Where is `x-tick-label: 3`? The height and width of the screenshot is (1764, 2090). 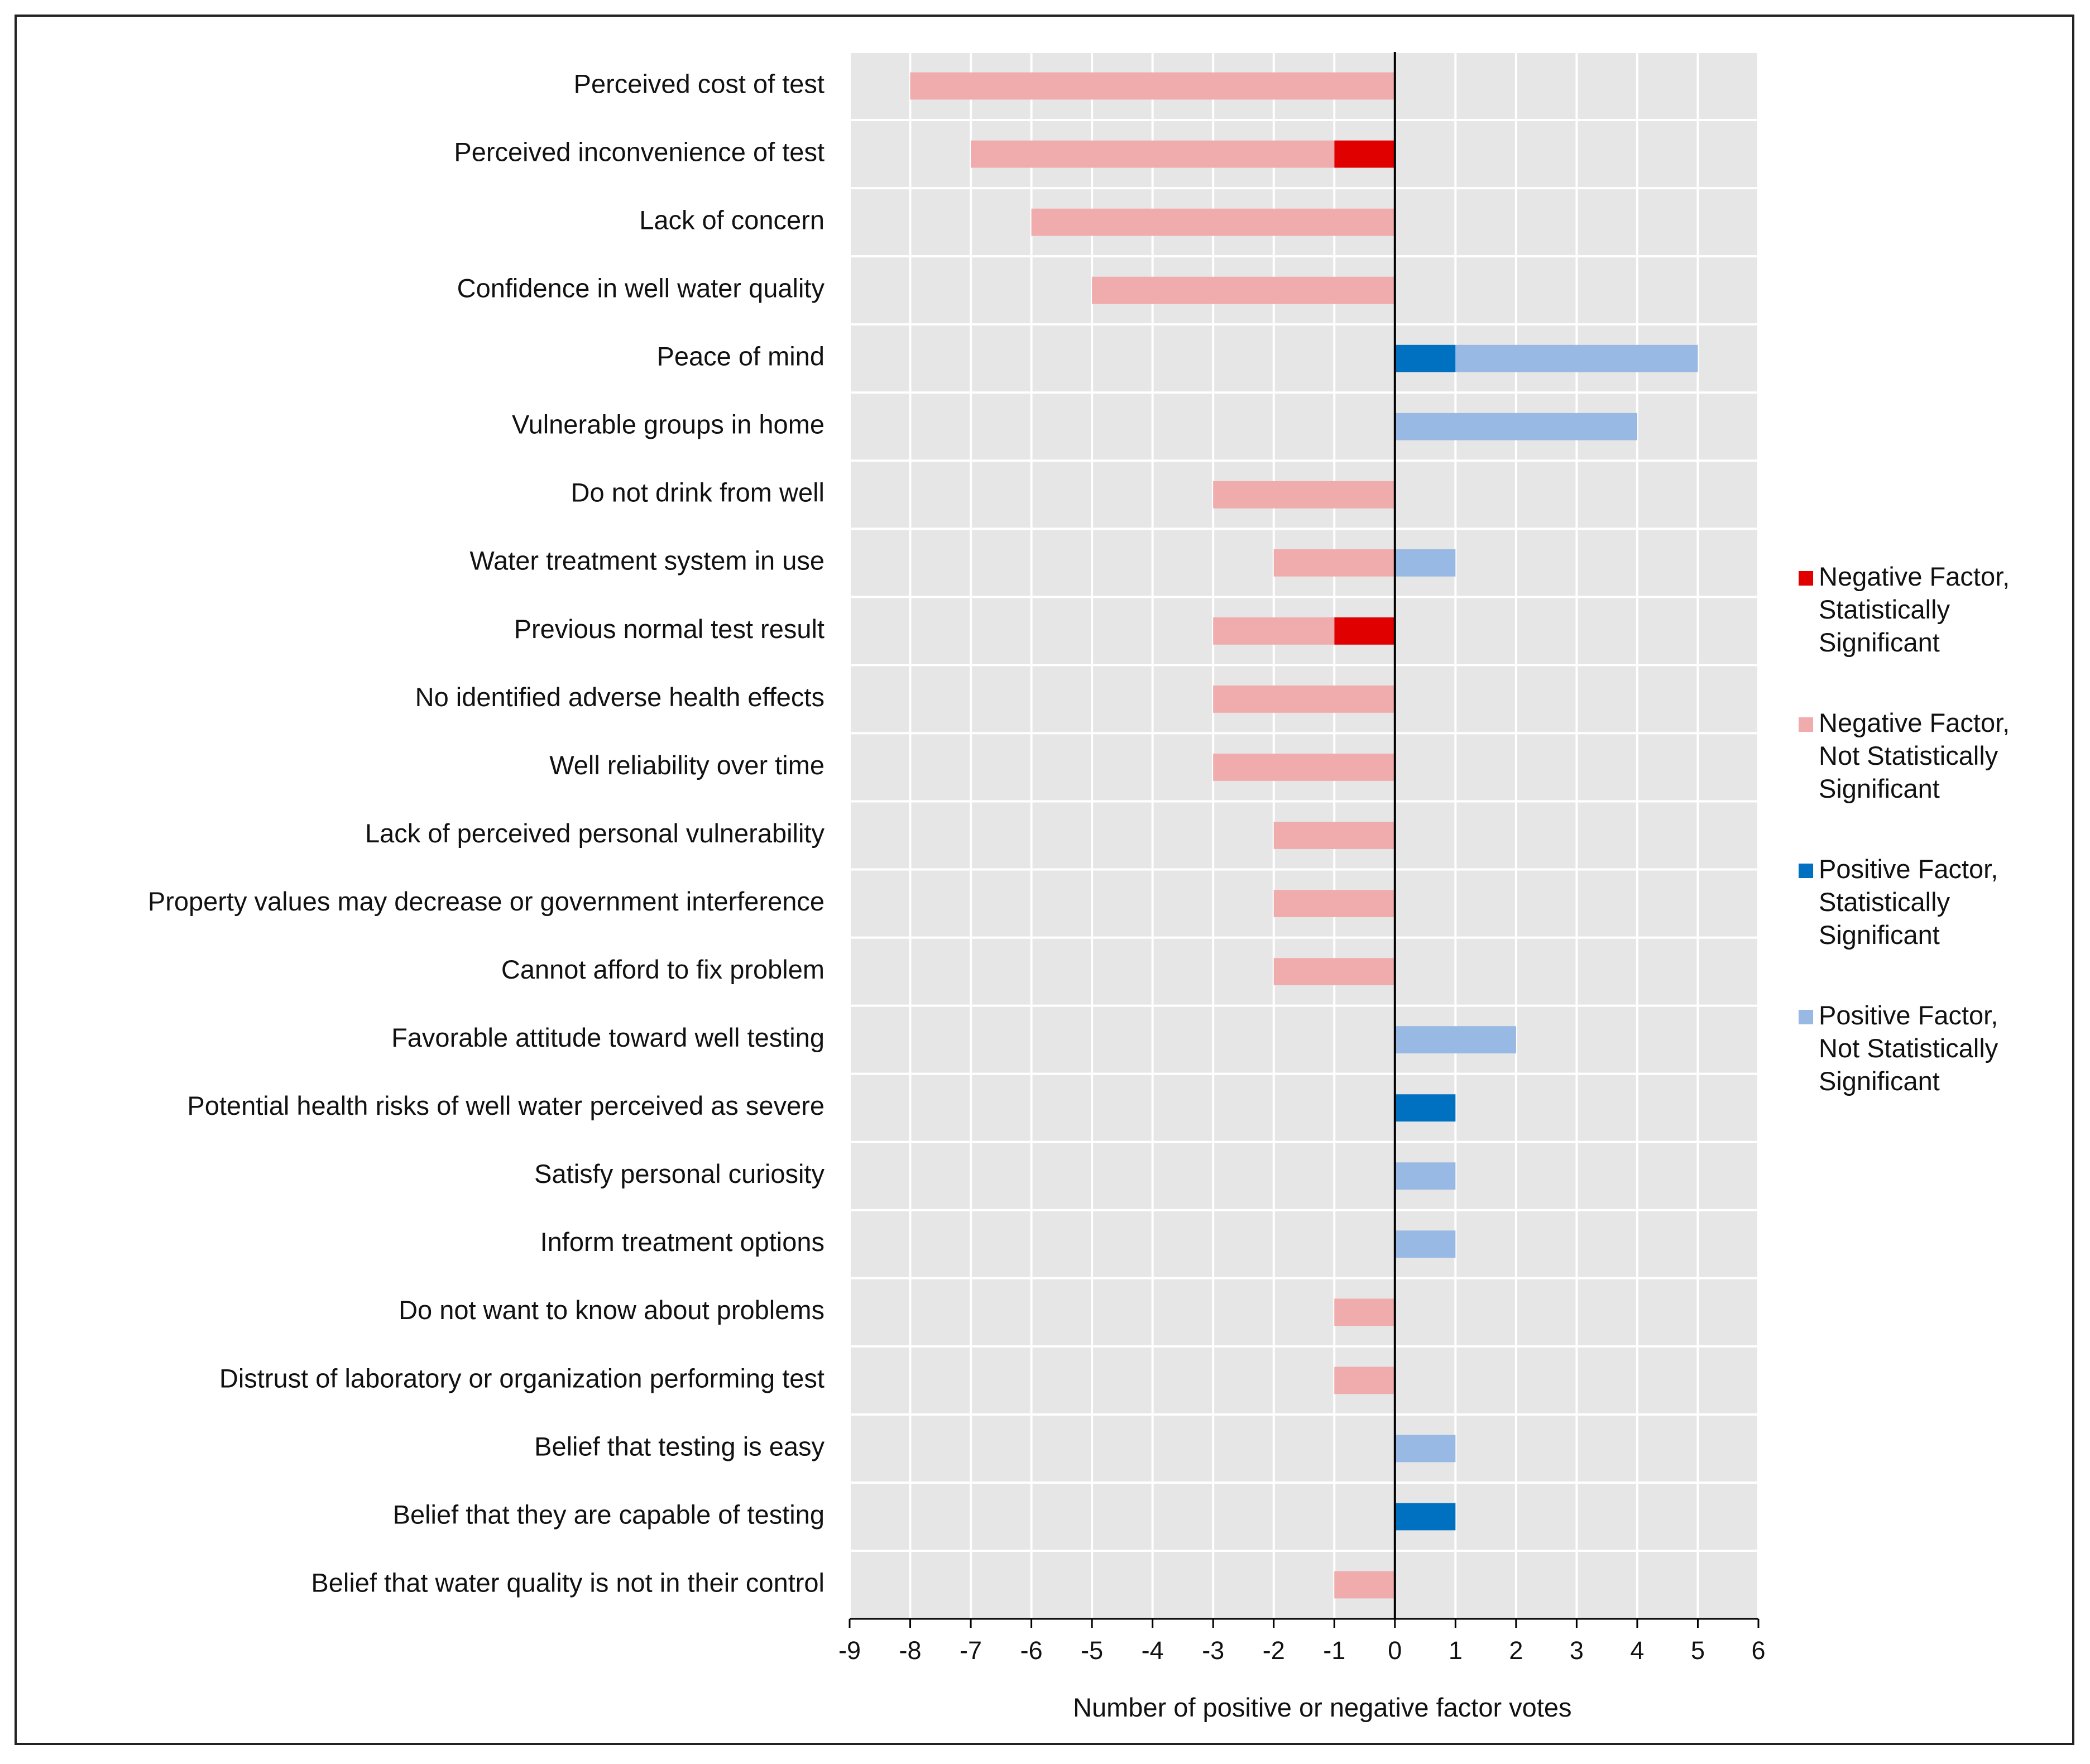
x-tick-label: 3 is located at coordinates (1577, 1650).